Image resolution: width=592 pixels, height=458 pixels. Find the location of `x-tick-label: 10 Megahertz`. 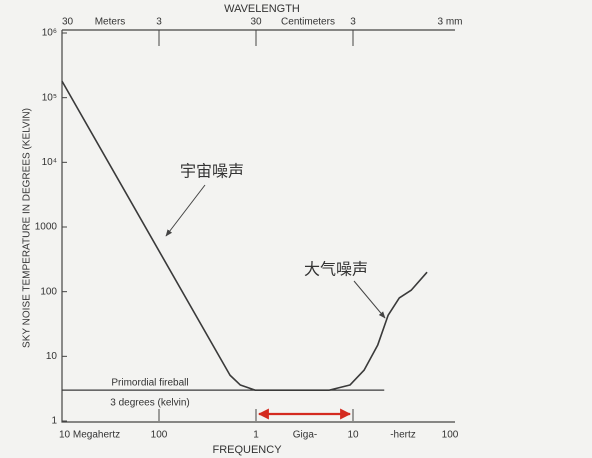

x-tick-label: 10 Megahertz is located at coordinates (89, 435).